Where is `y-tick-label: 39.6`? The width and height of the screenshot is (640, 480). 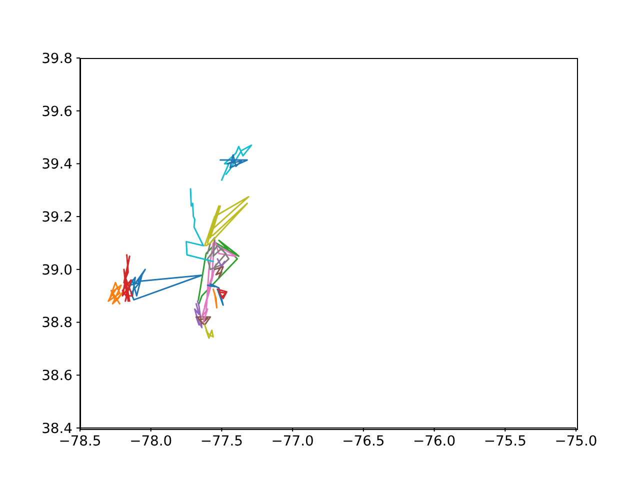 y-tick-label: 39.6 is located at coordinates (57, 112).